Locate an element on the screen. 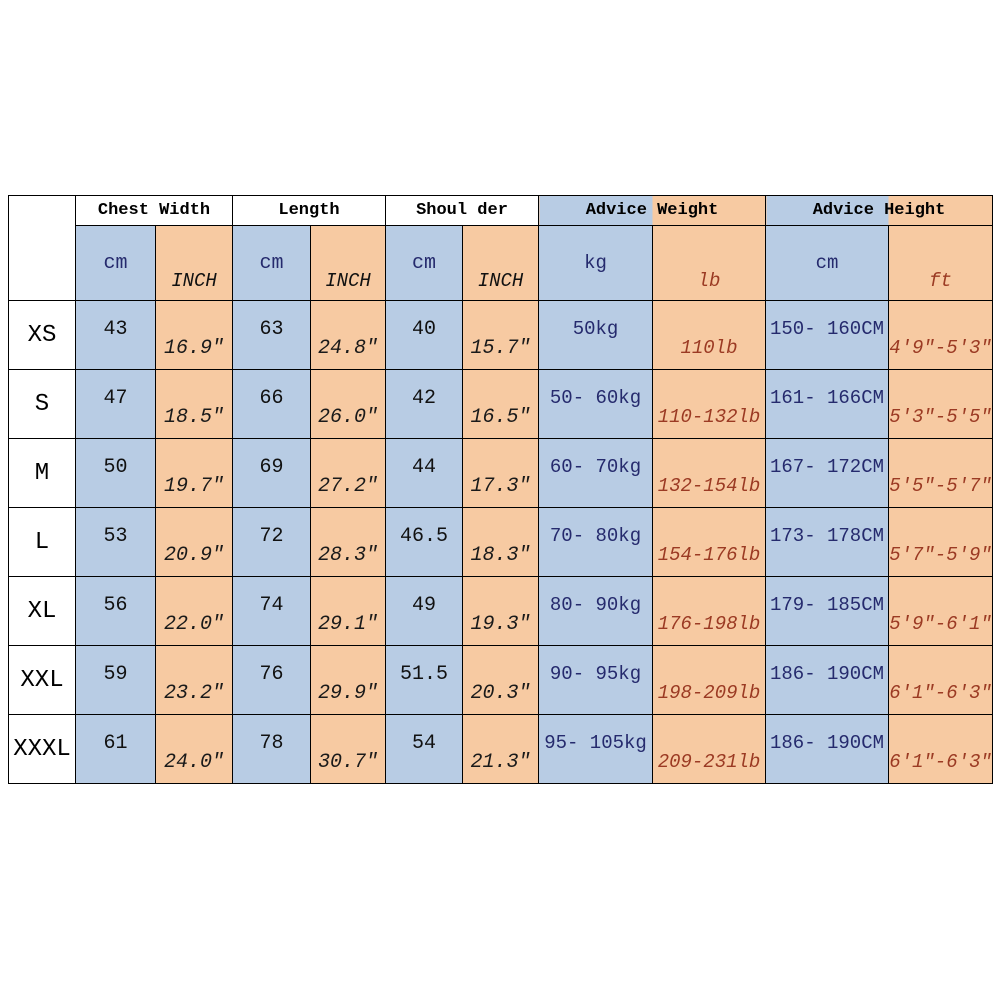 The width and height of the screenshot is (1000, 1000). unit-weight-lb: lb is located at coordinates (709, 263).